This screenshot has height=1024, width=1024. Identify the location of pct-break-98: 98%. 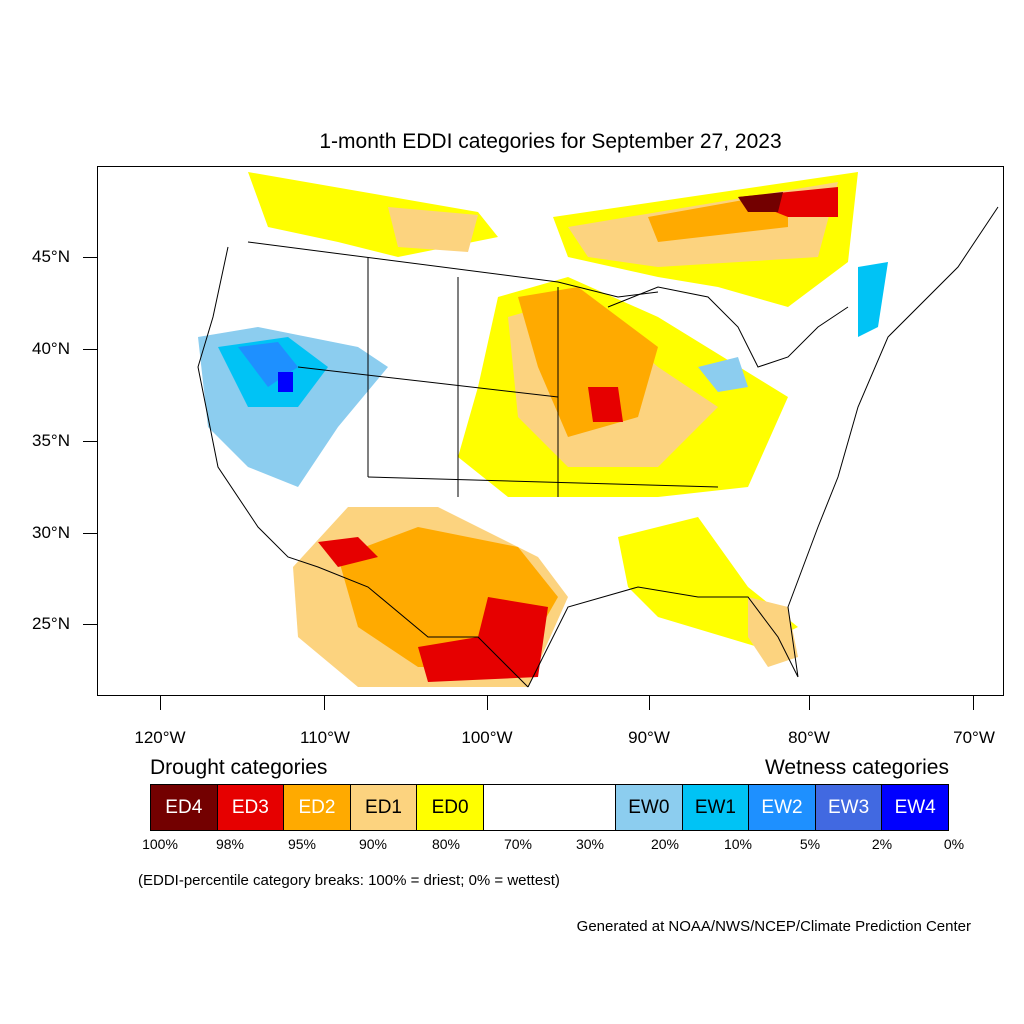
(230, 844).